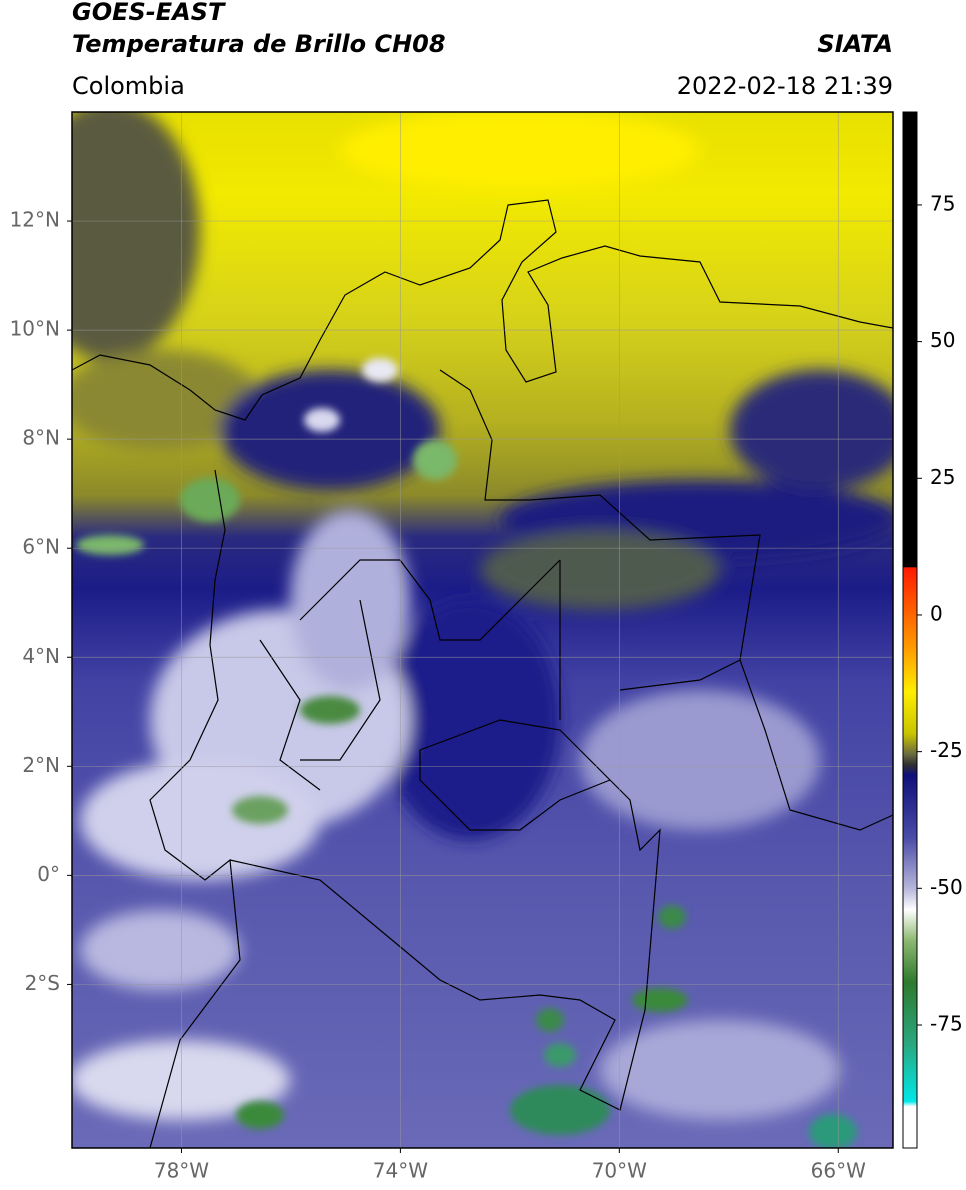 The height and width of the screenshot is (1190, 966). I want to click on agency: SIATA, so click(855, 44).